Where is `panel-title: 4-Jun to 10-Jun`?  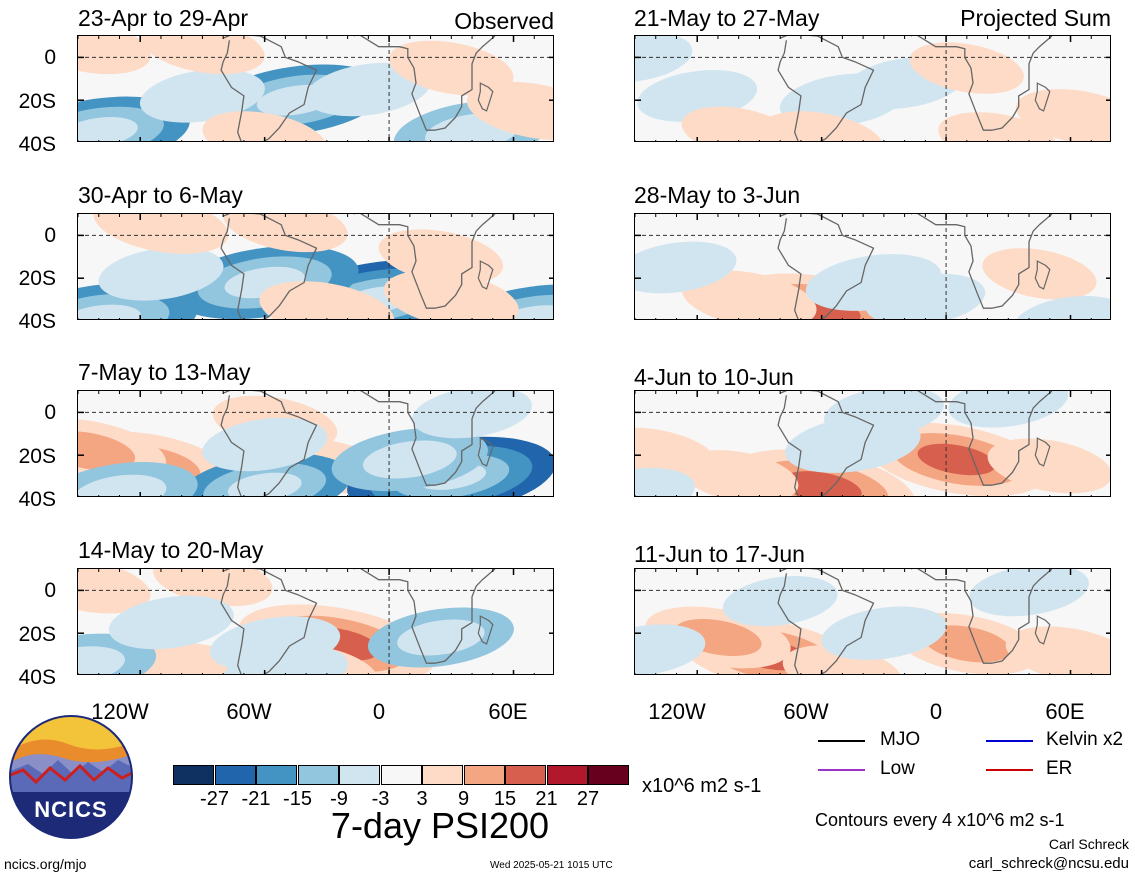
panel-title: 4-Jun to 10-Jun is located at coordinates (714, 377).